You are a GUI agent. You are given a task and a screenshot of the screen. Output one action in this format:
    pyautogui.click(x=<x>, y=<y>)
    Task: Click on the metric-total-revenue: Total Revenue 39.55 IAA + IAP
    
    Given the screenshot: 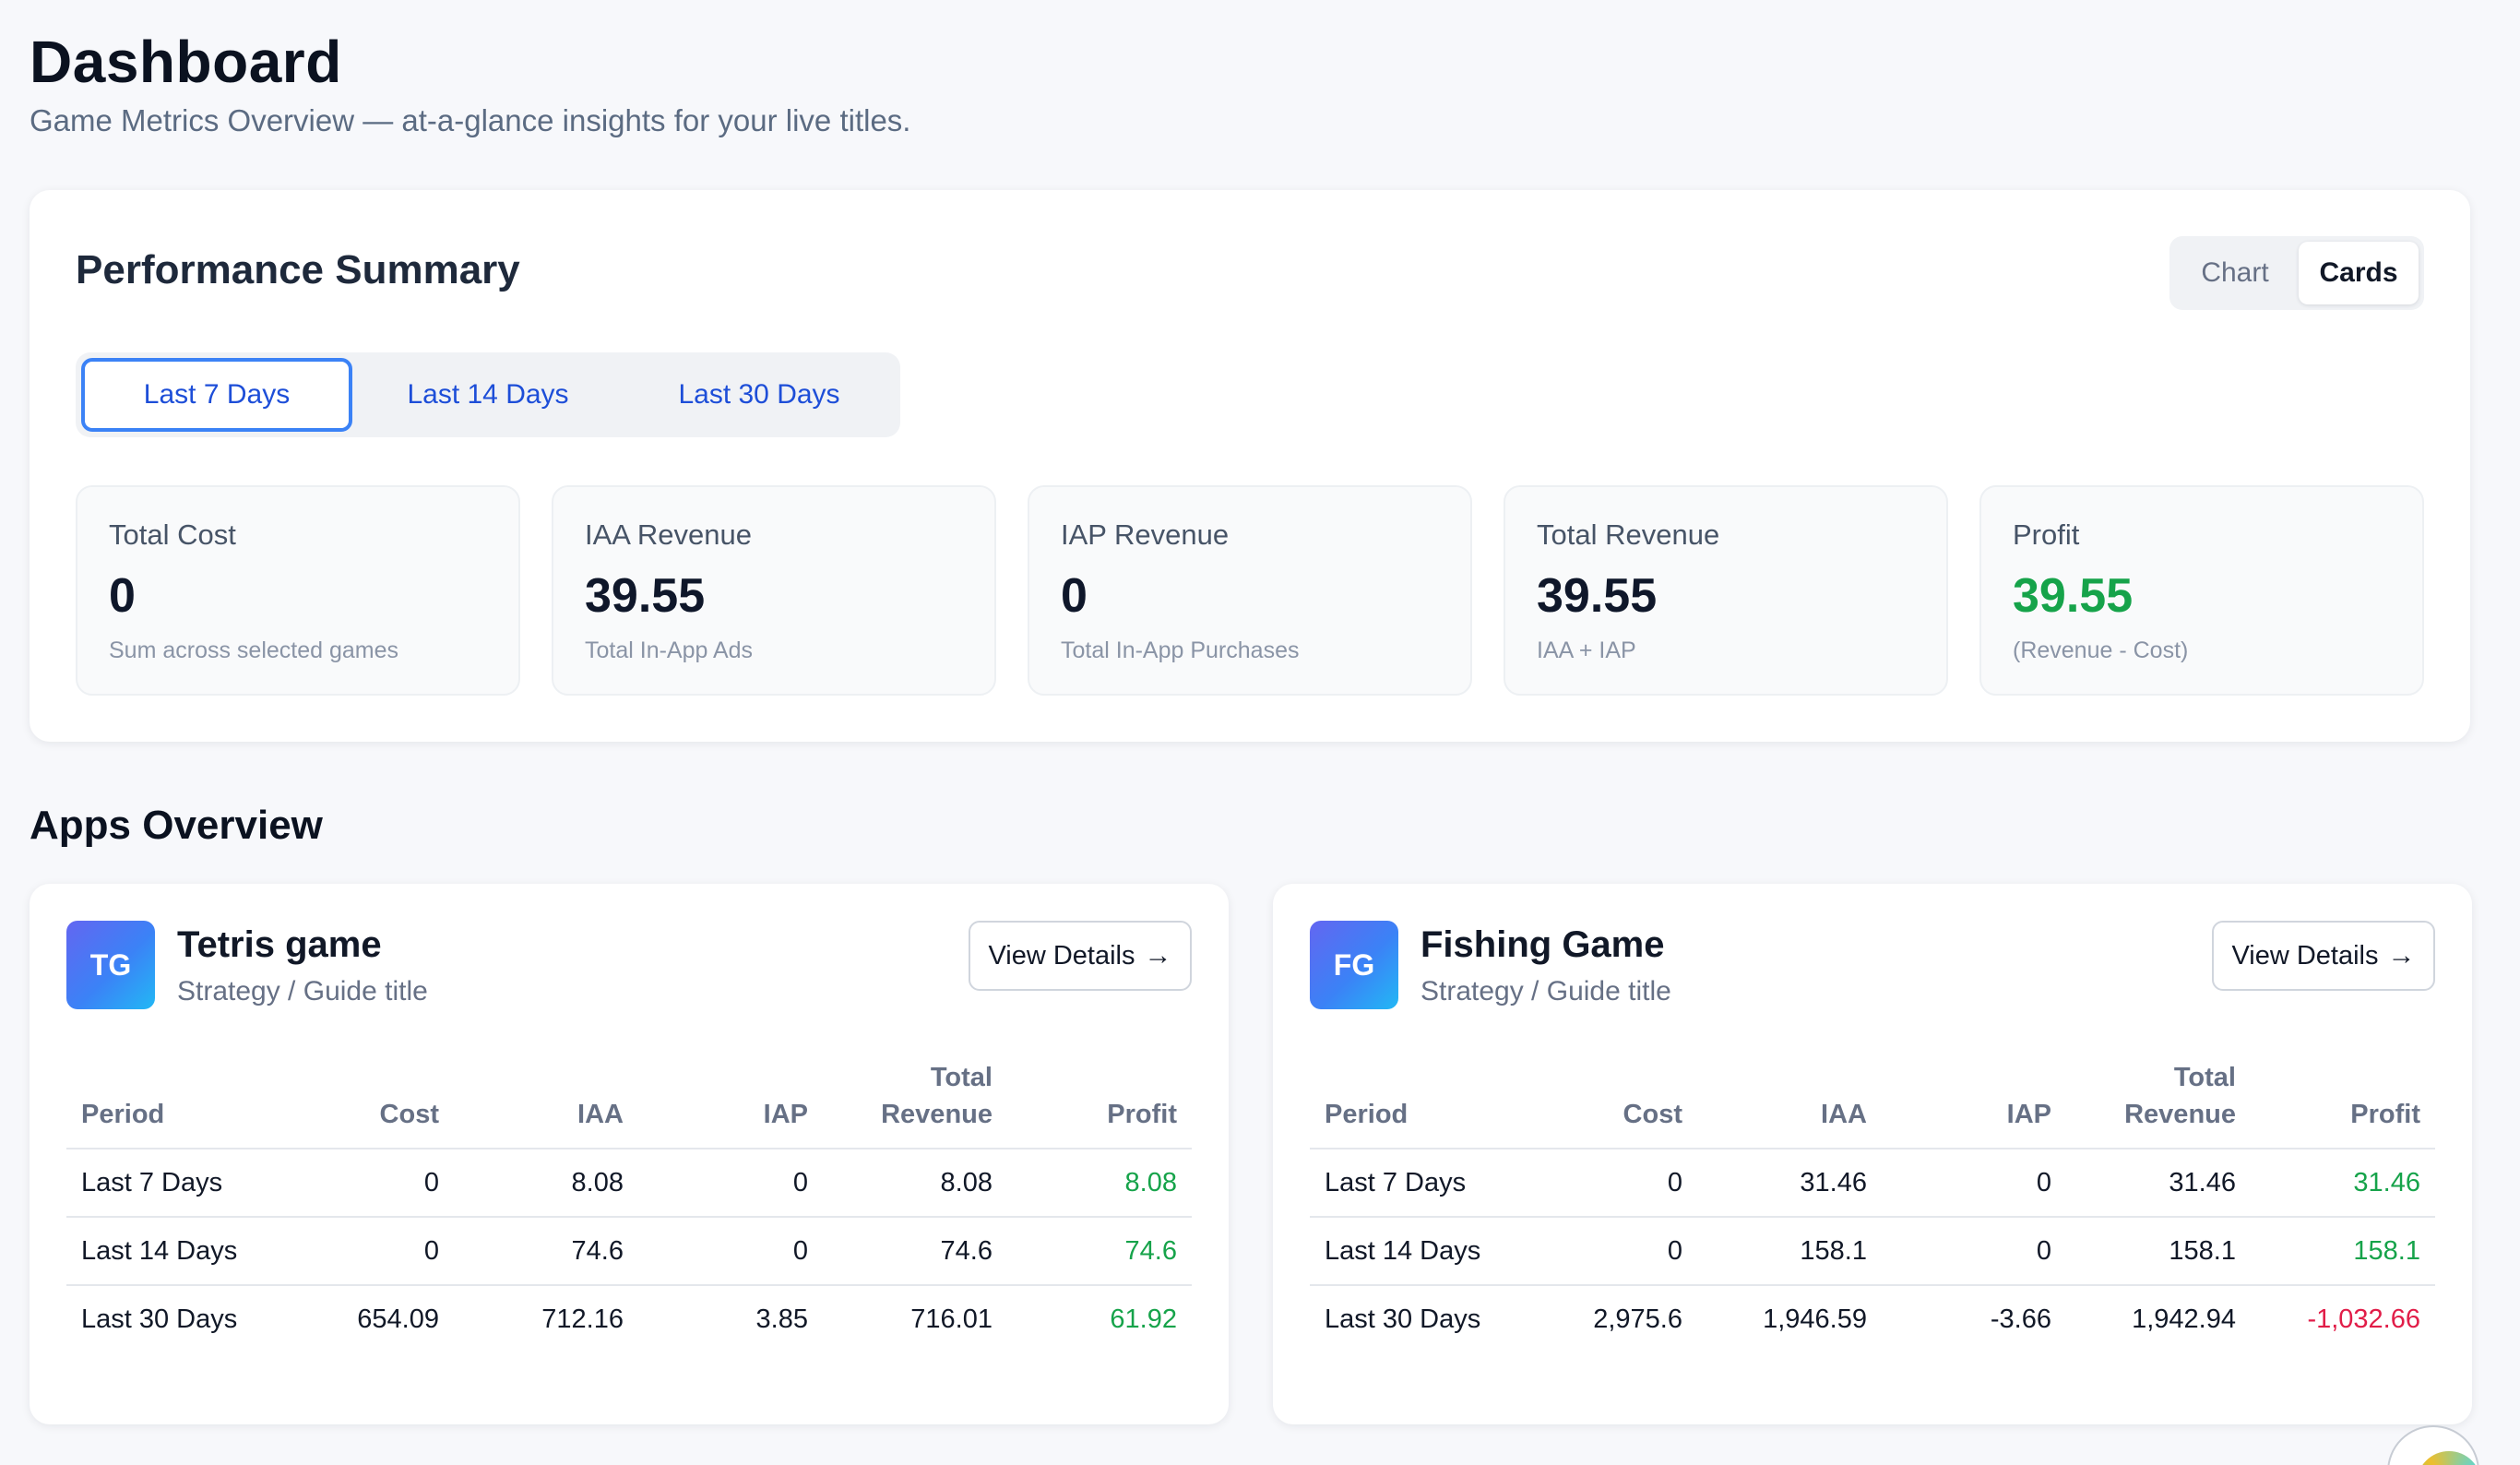 What is the action you would take?
    pyautogui.click(x=1726, y=590)
    